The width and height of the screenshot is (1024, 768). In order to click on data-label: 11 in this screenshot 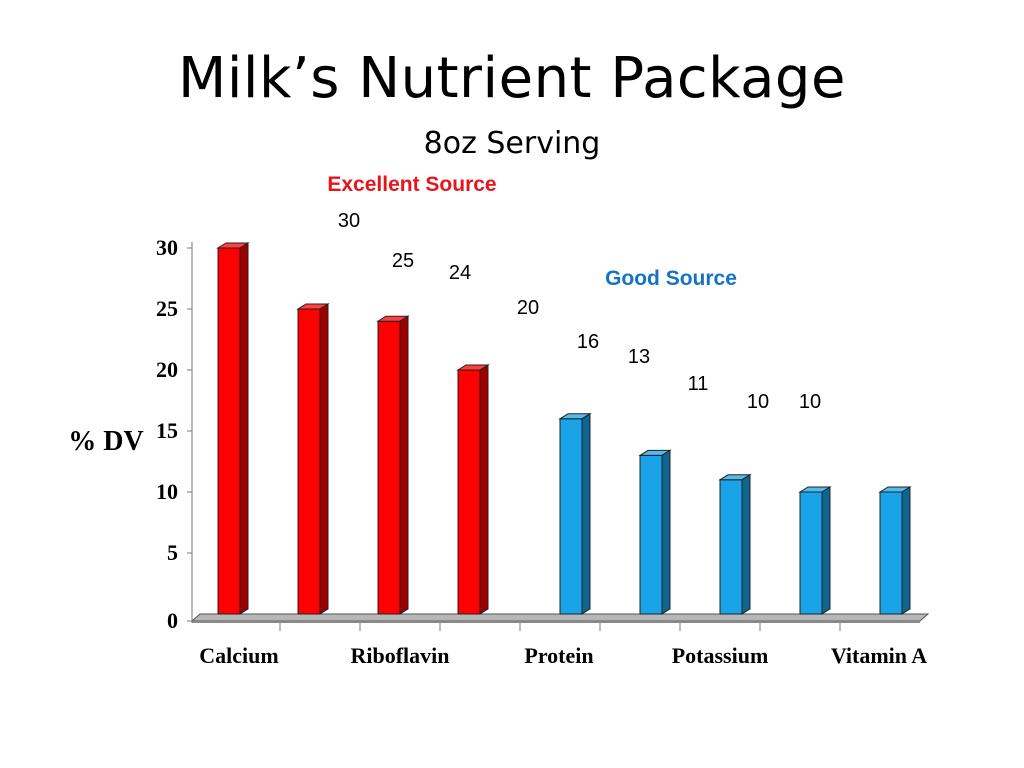, I will do `click(698, 384)`.